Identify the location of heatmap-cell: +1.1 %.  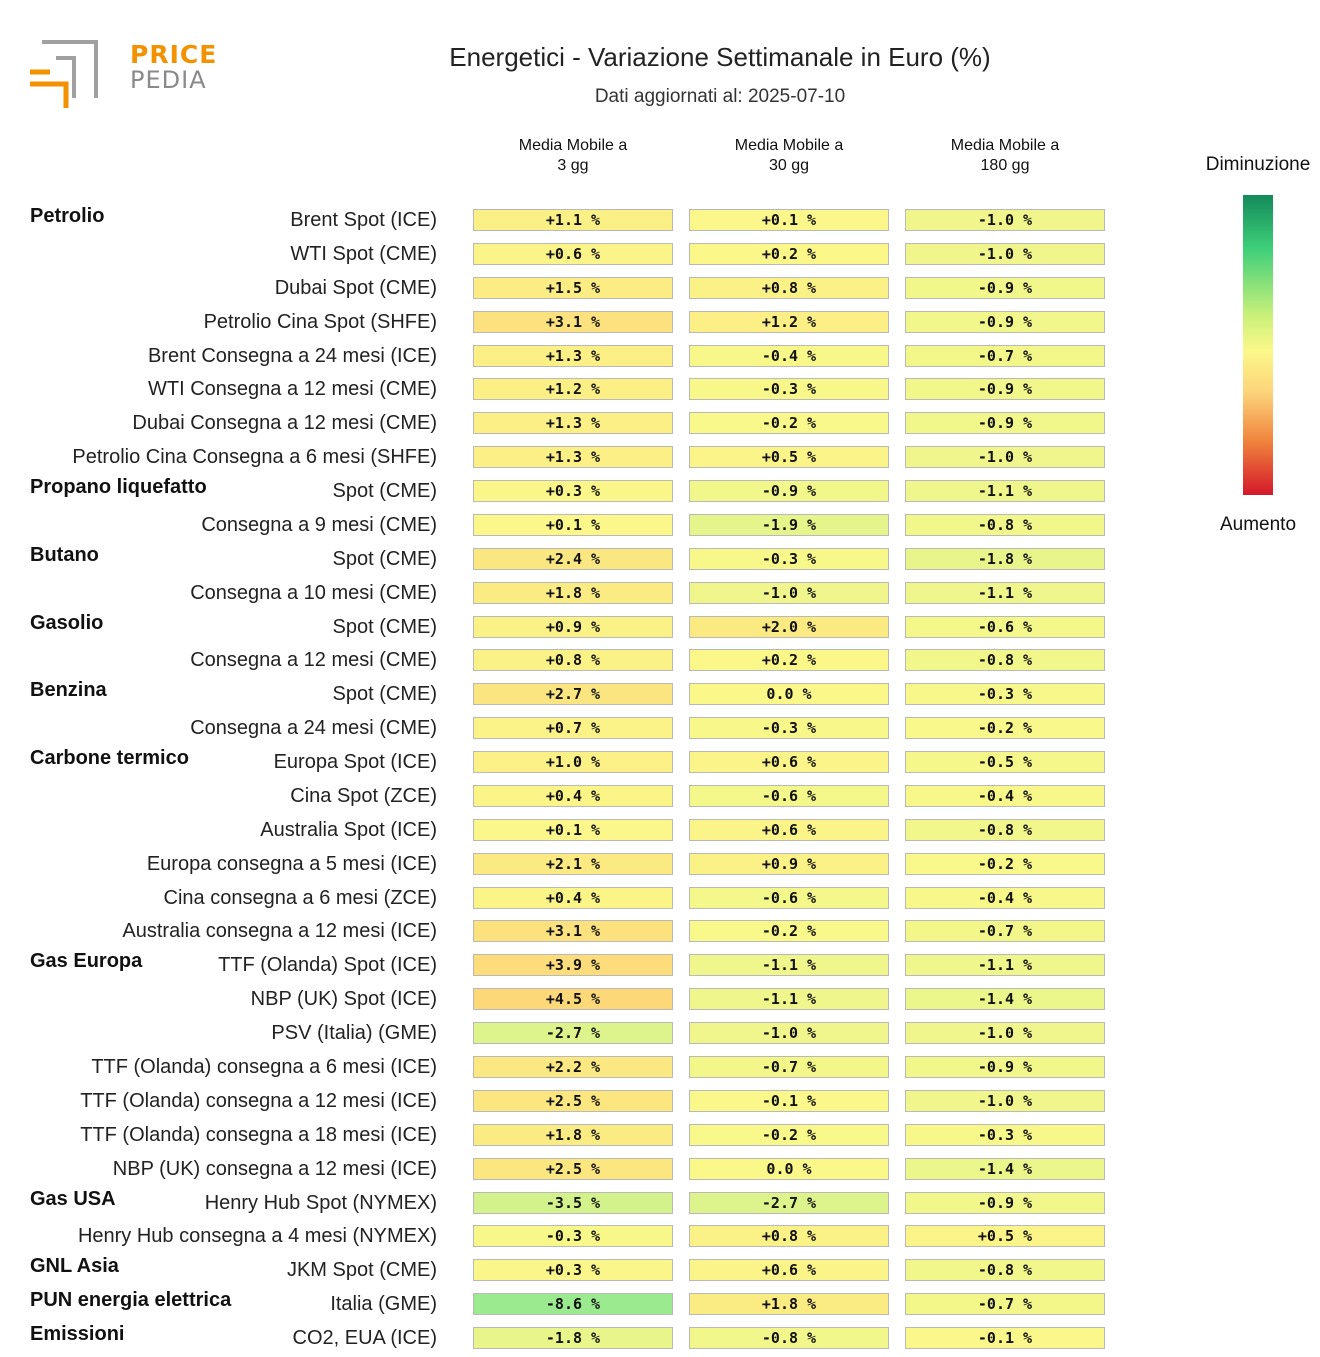
(573, 220).